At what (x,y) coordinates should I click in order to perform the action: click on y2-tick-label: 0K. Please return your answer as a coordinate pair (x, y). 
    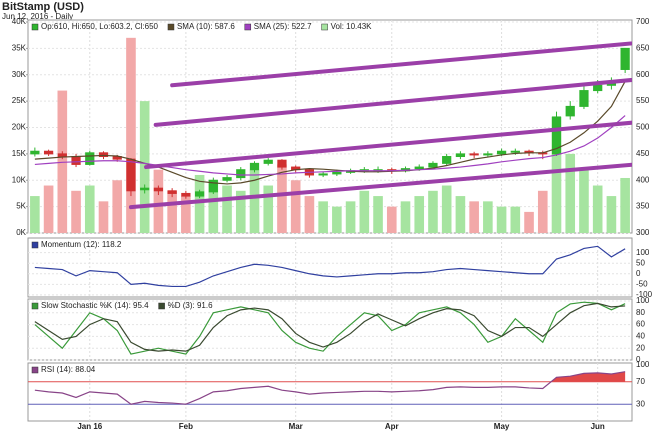
    Looking at the image, I should click on (21, 232).